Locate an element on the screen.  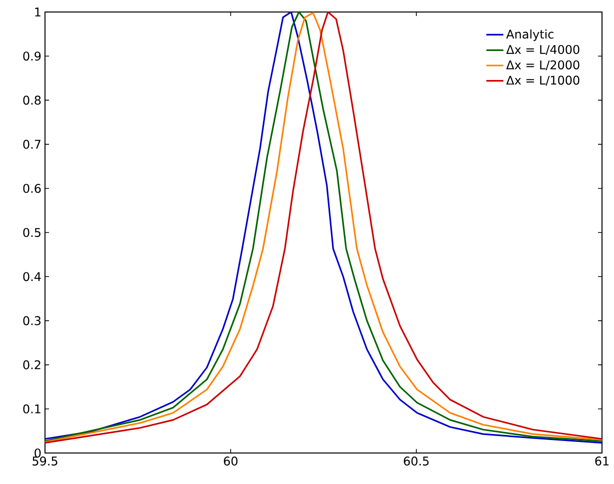
legend-label: Δx = L/1000 is located at coordinates (543, 81).